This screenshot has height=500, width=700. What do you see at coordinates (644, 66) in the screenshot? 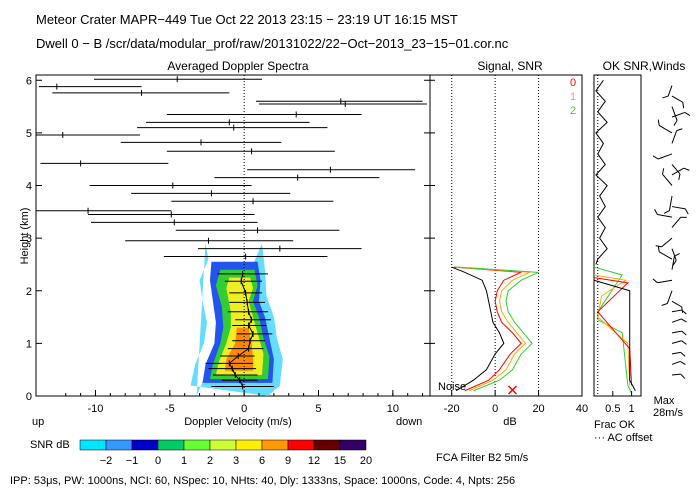
I see `winds-panel-title: OK SNR,Winds` at bounding box center [644, 66].